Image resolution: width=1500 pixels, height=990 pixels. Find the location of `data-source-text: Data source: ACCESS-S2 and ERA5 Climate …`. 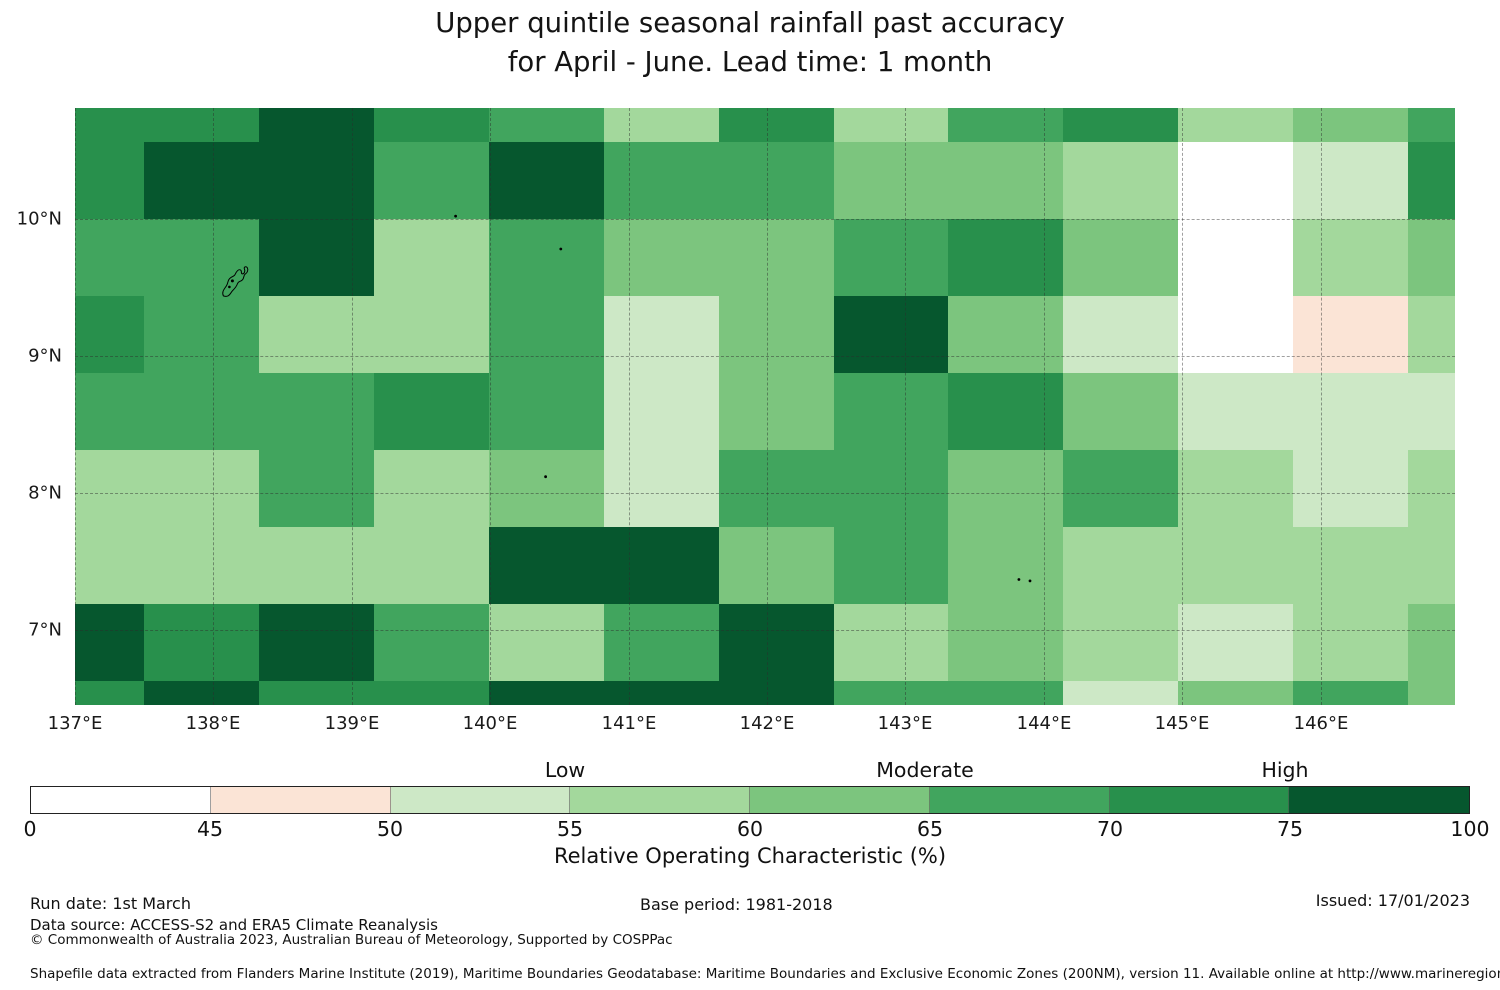

data-source-text: Data source: ACCESS-S2 and ERA5 Climate … is located at coordinates (234, 925).